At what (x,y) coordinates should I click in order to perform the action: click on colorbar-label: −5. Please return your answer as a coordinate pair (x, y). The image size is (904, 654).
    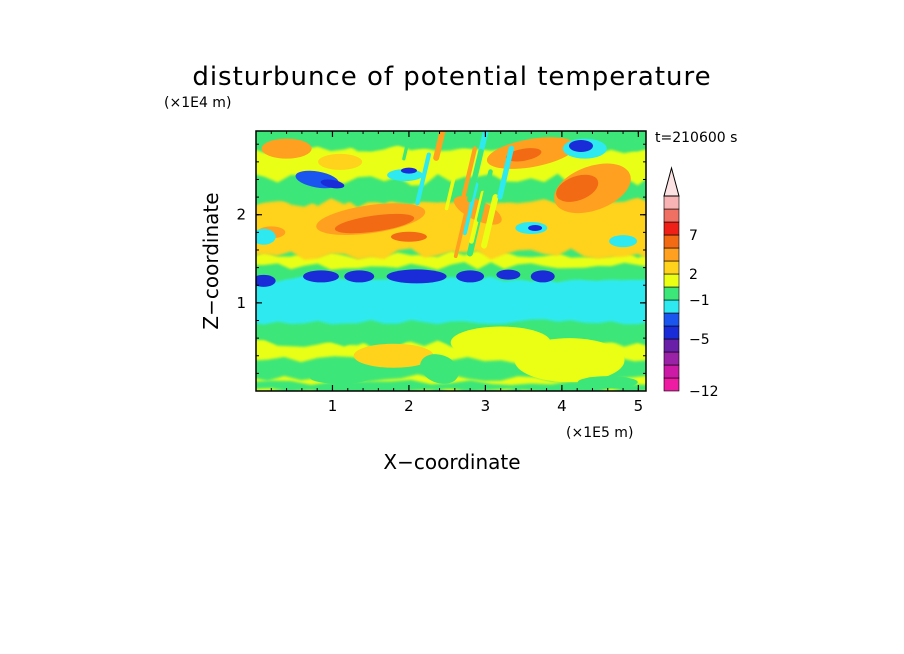
    Looking at the image, I should click on (699, 340).